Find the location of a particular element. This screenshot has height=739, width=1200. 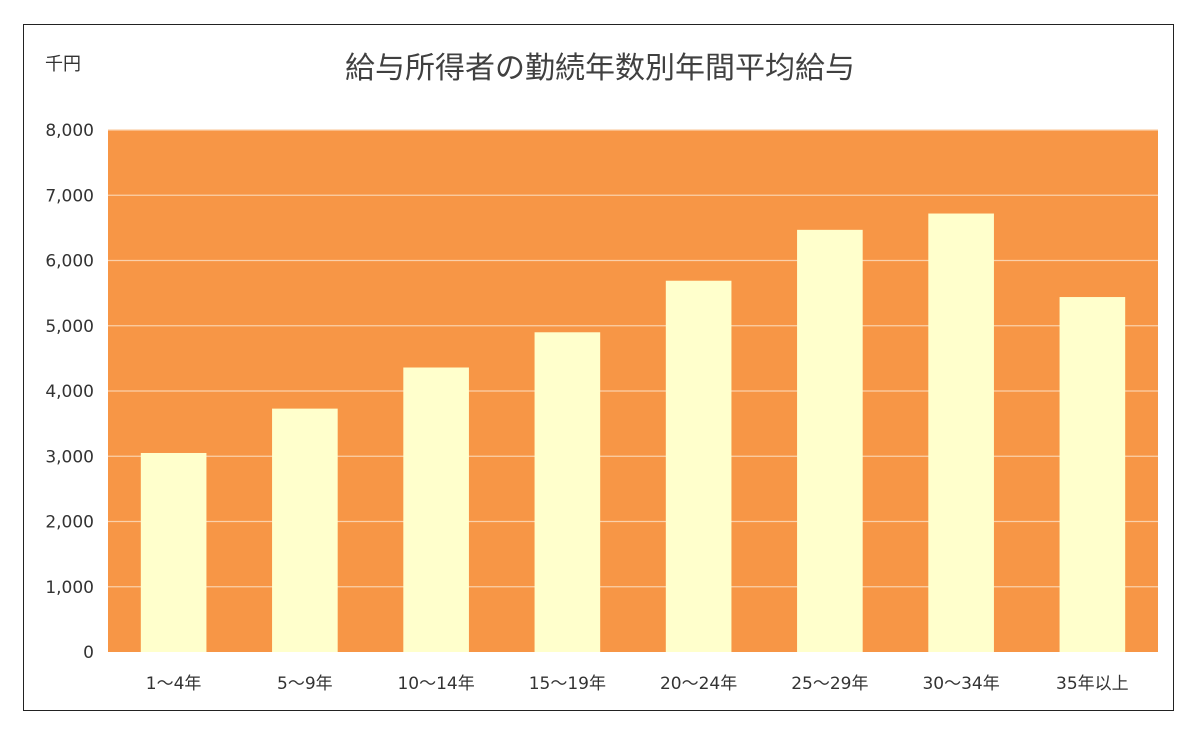

y-tick-label: 6,000 is located at coordinates (69, 262).